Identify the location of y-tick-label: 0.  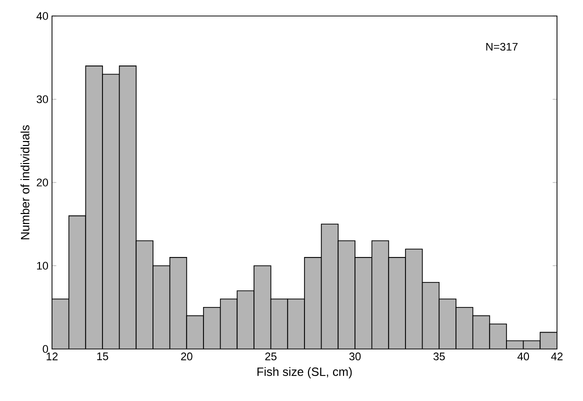
(45, 349).